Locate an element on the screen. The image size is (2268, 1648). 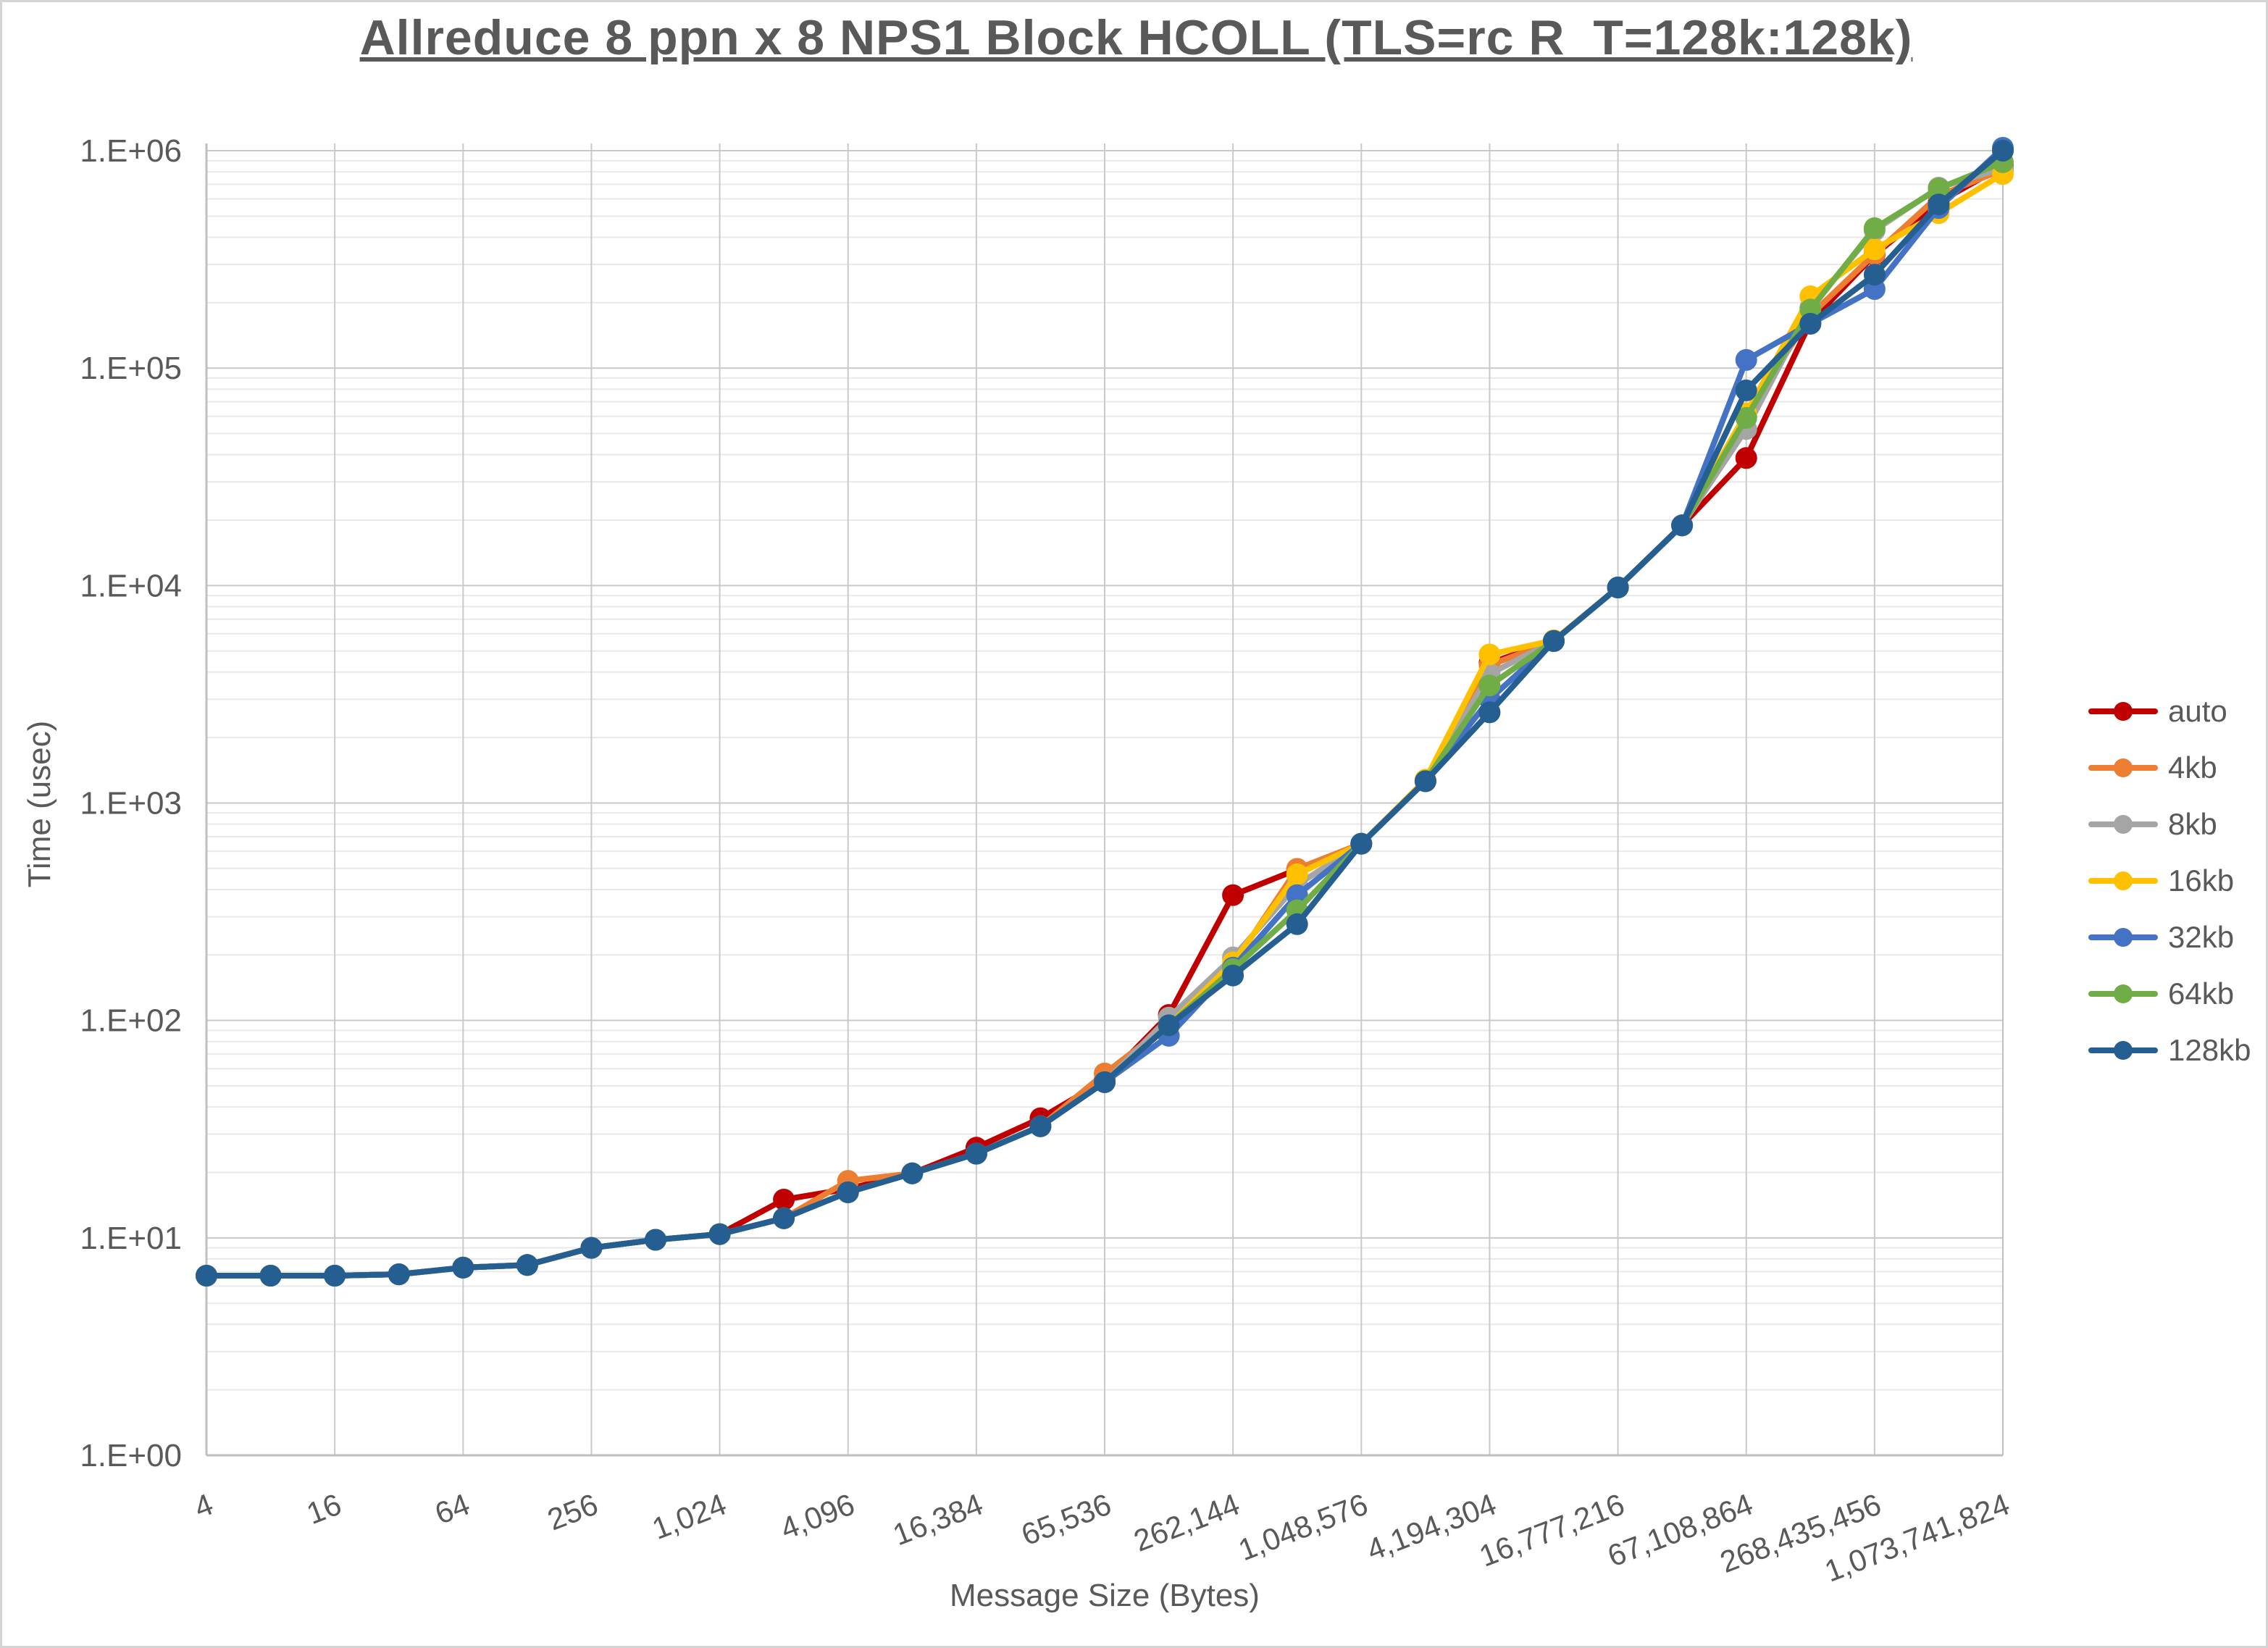
x-tick-label: 256 is located at coordinates (573, 1512).